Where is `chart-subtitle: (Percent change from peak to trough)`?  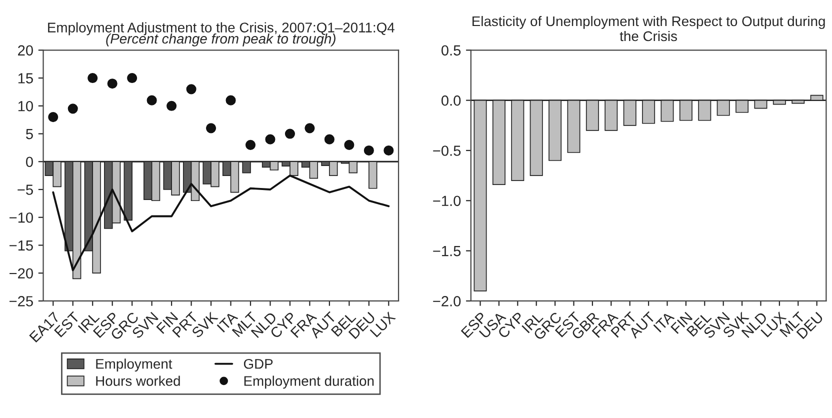 chart-subtitle: (Percent change from peak to trough) is located at coordinates (221, 39).